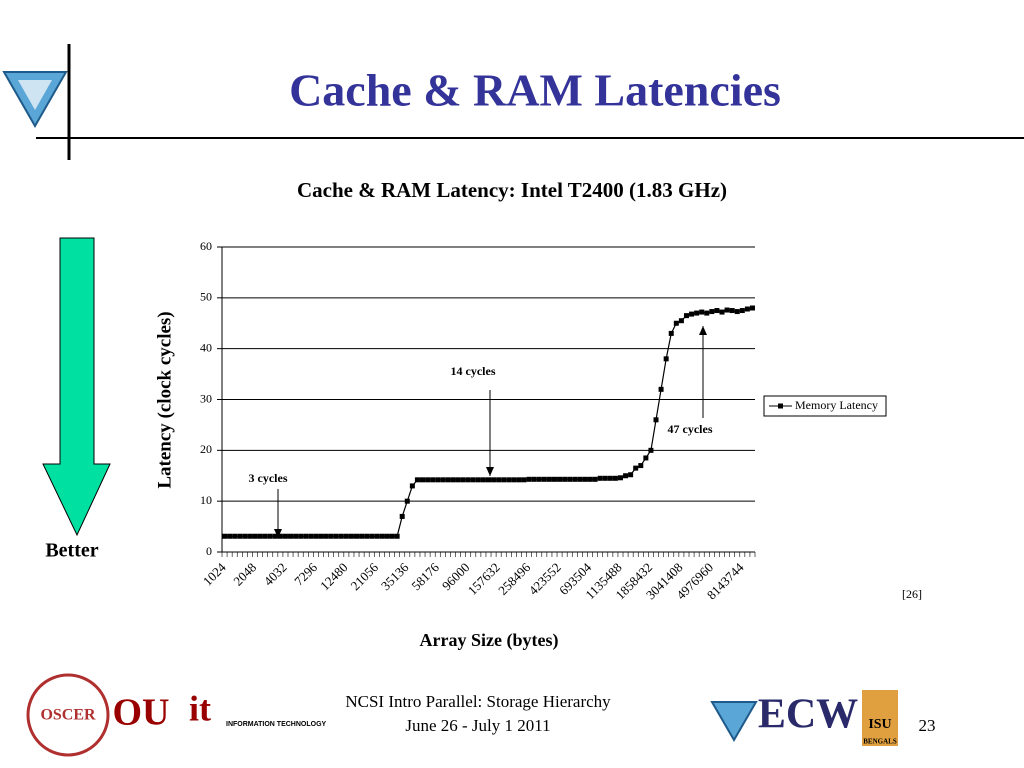 This screenshot has width=1024, height=768. I want to click on x-axis-label: Array Size (bytes), so click(489, 640).